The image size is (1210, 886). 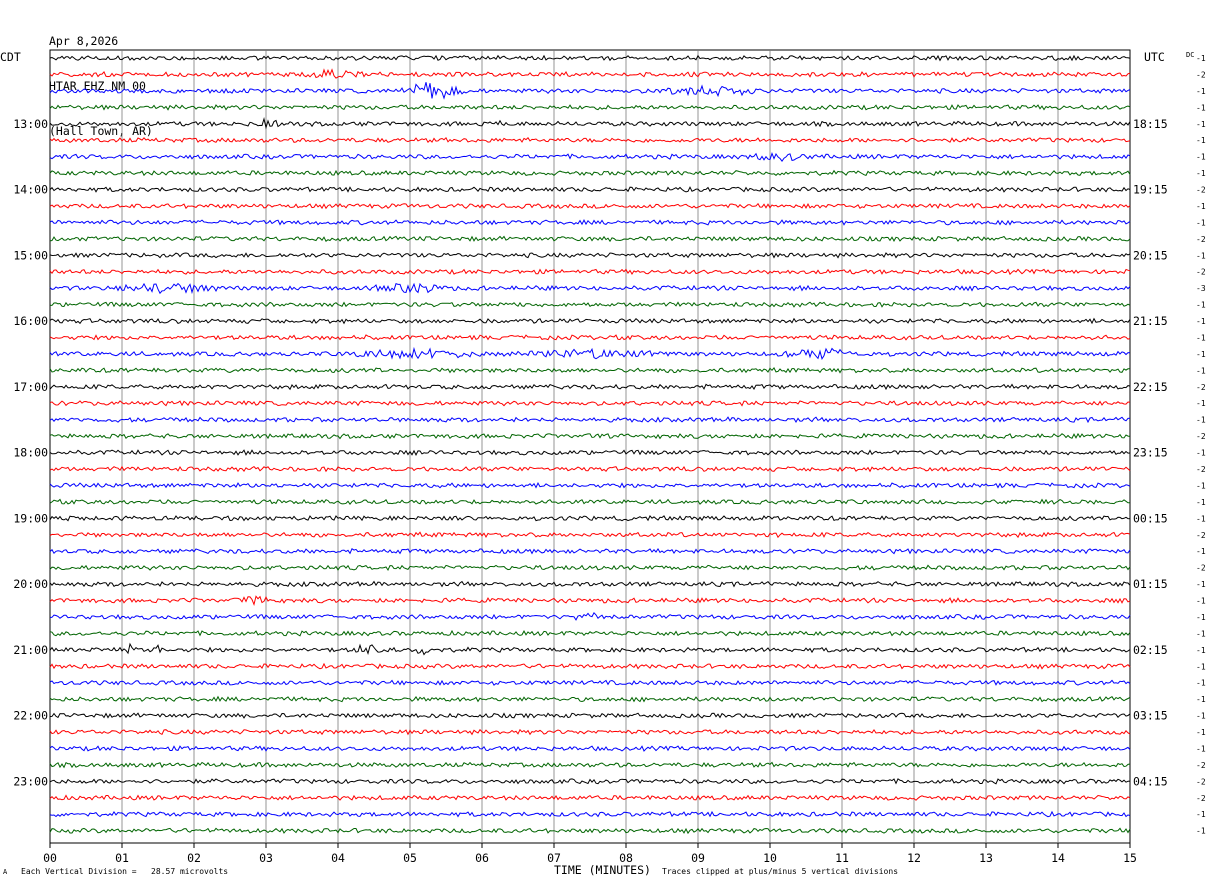 I want to click on right-time-label: 01:15, so click(x=1150, y=584).